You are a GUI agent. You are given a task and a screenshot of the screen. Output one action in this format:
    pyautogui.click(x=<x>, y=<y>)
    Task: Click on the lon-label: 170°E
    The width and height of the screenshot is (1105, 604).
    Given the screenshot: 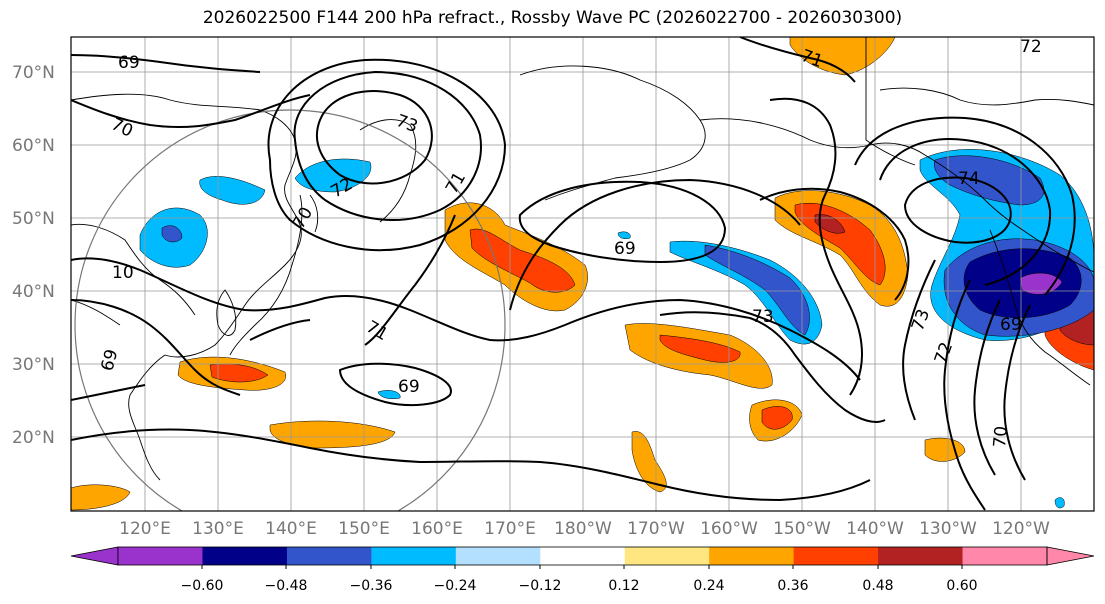 What is the action you would take?
    pyautogui.click(x=510, y=529)
    